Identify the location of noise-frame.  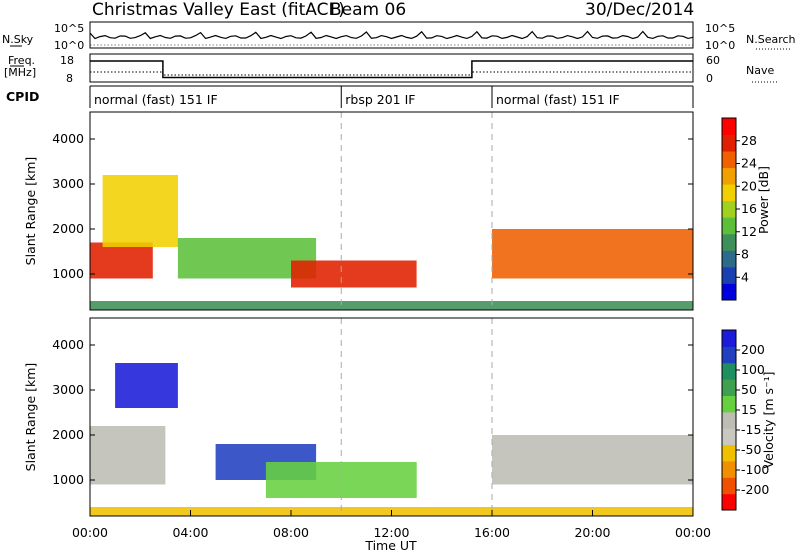
(391, 35).